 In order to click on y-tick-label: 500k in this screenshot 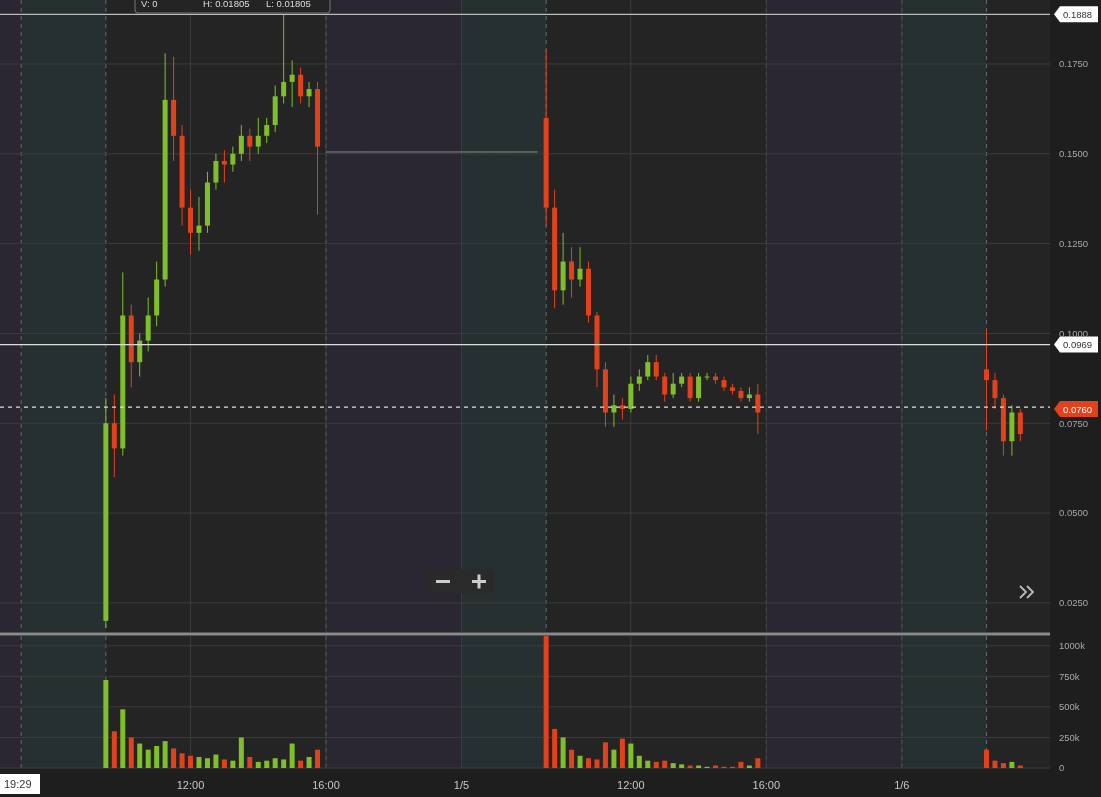, I will do `click(1069, 707)`.